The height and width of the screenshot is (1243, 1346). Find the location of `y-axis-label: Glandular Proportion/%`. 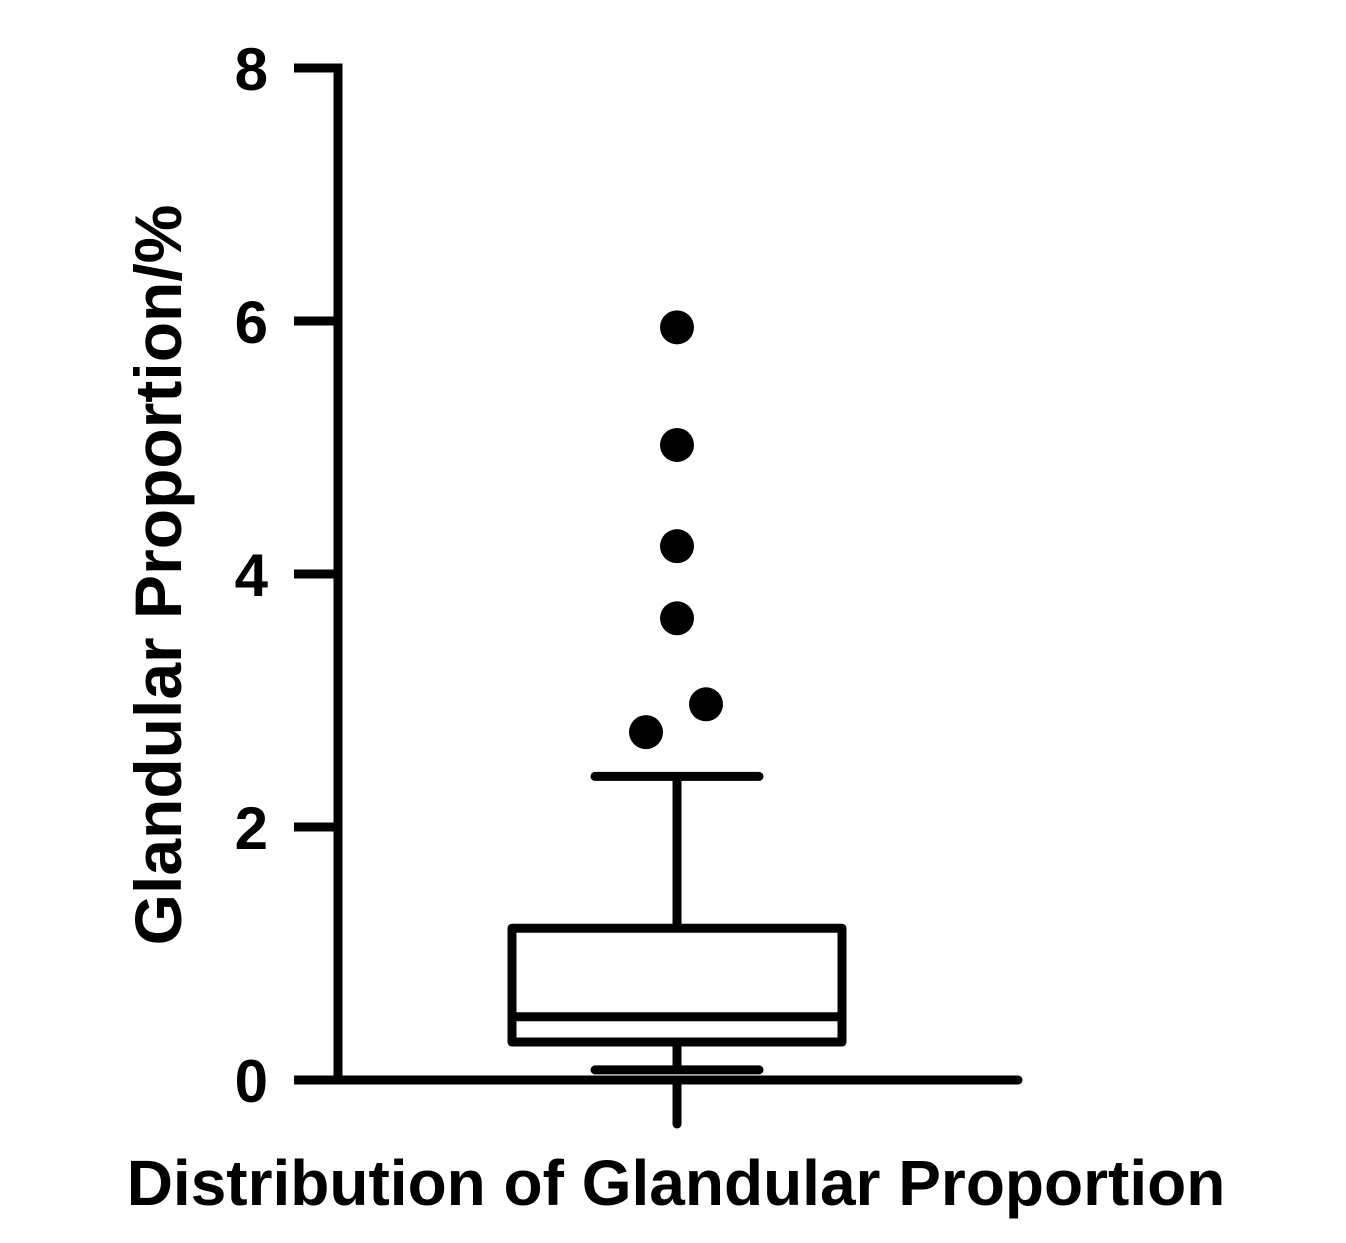

y-axis-label: Glandular Proportion/% is located at coordinates (158, 575).